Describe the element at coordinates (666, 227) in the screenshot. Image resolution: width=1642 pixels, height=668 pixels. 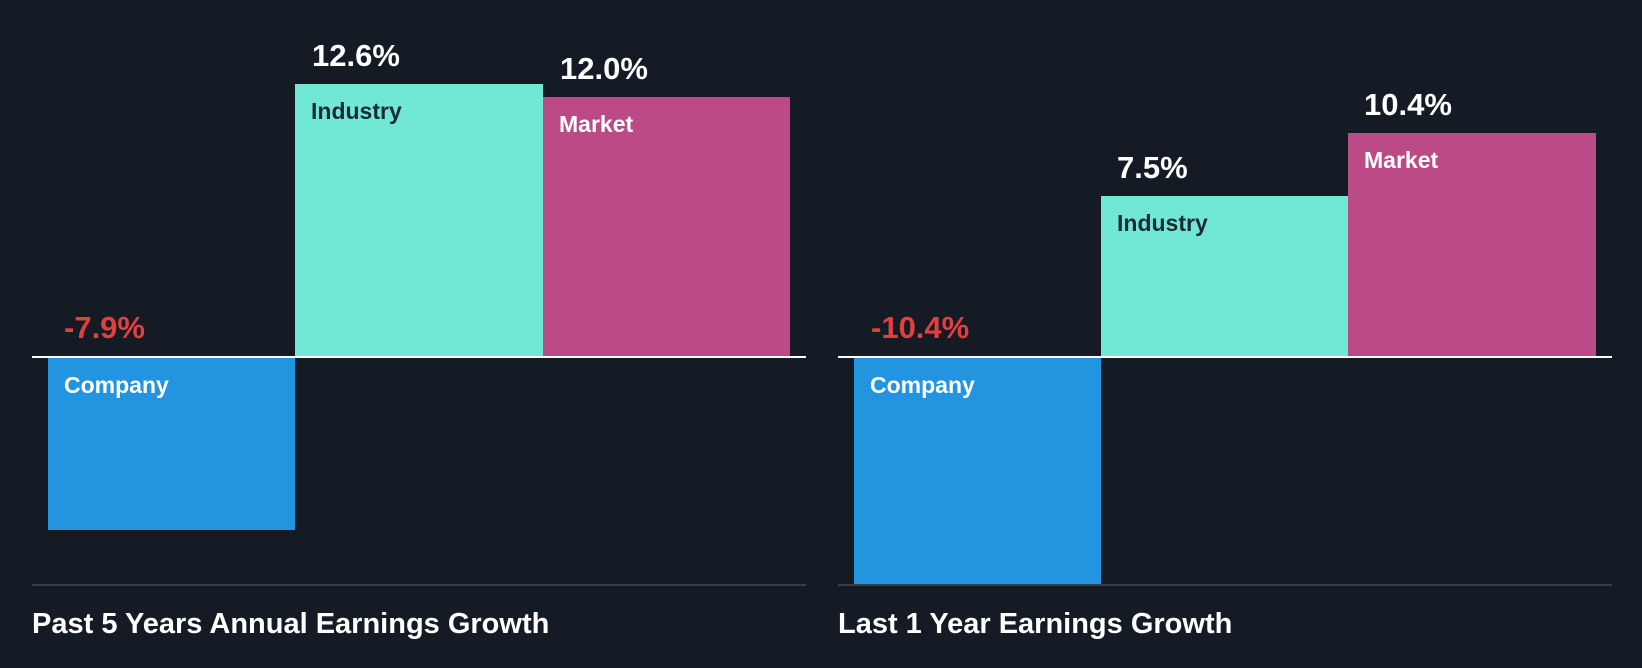
I see `market-bar-5y: Market` at that location.